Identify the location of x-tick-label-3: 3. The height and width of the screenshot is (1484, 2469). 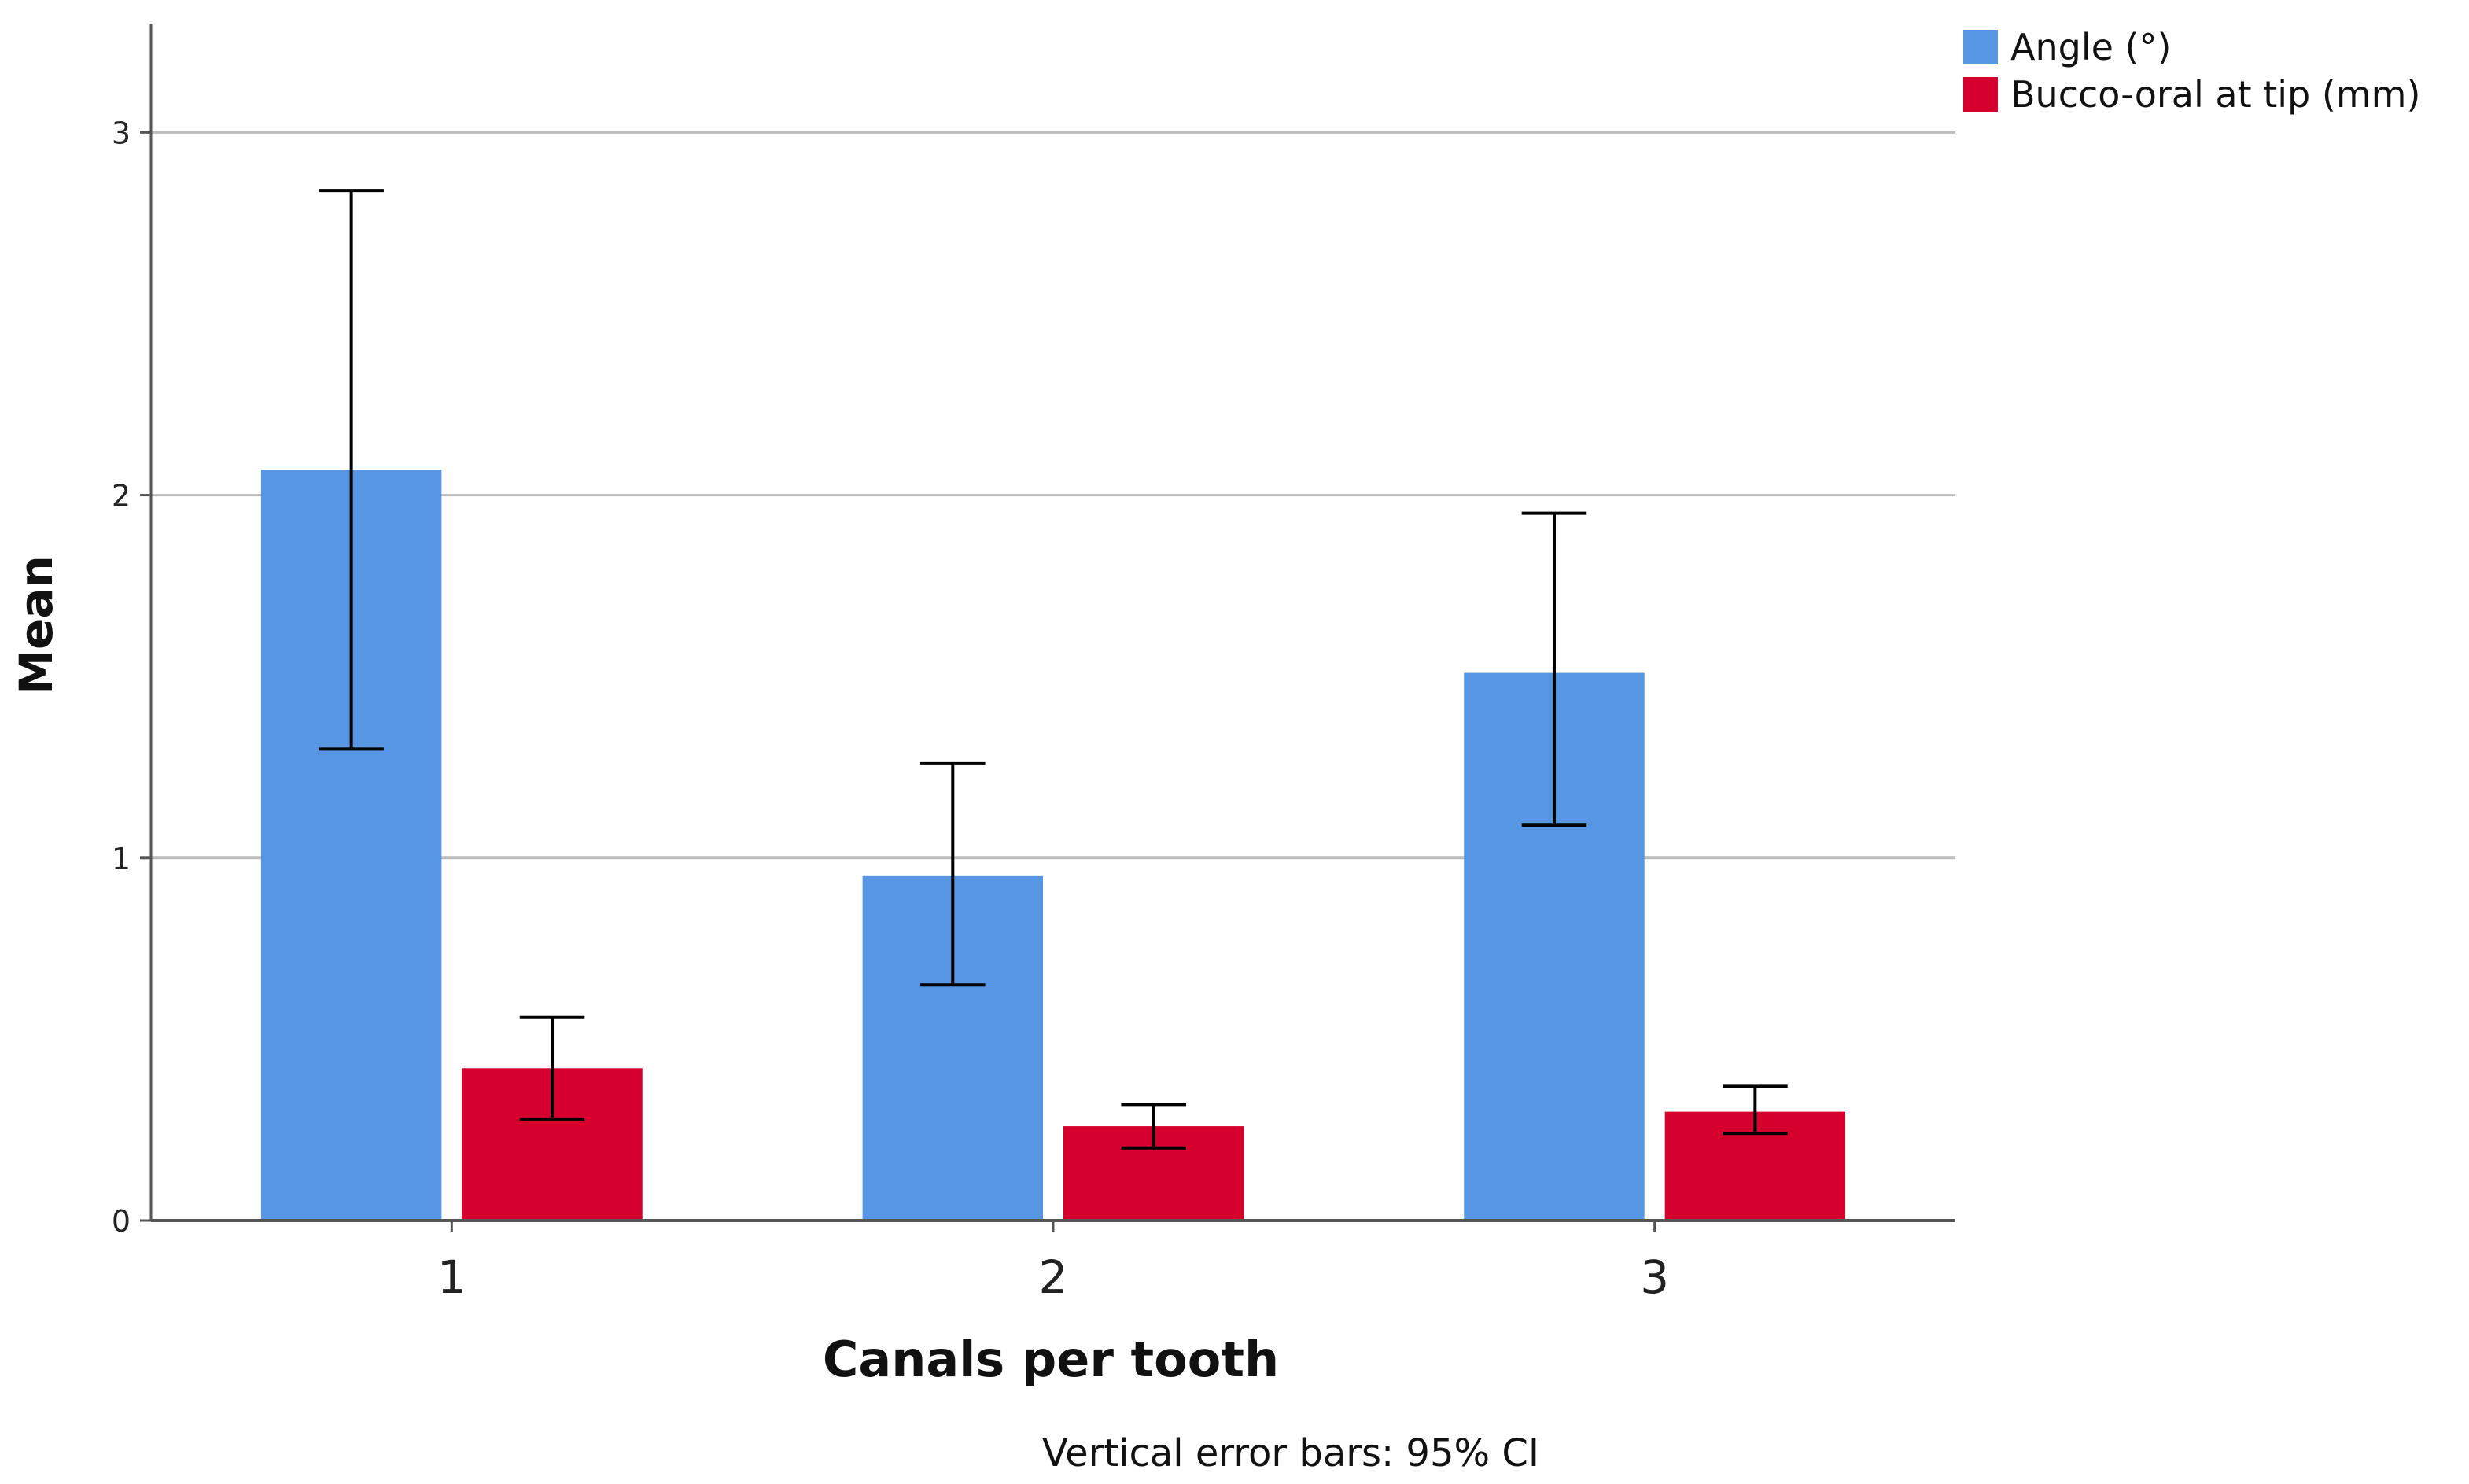
(1654, 1277).